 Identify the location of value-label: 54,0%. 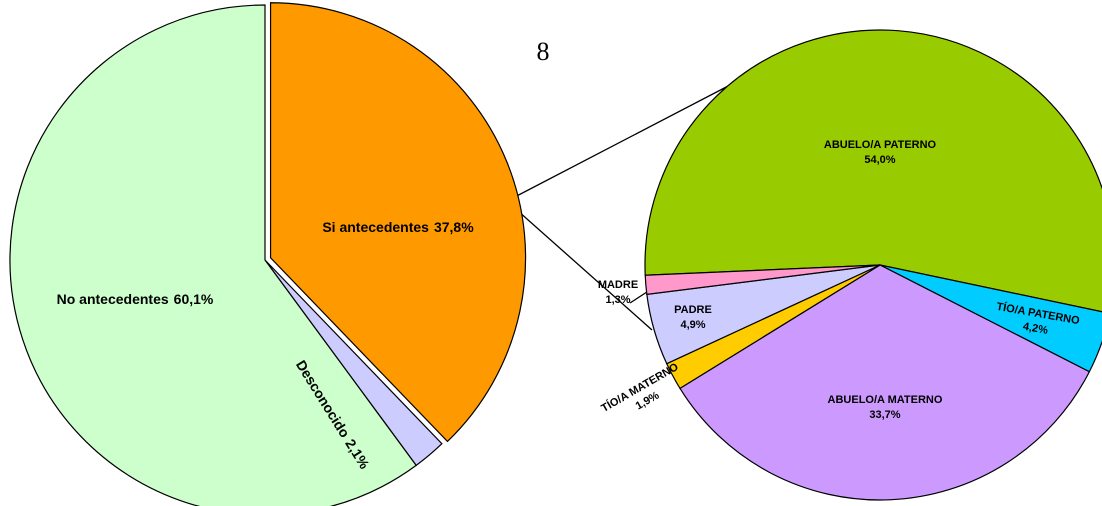
(879, 160).